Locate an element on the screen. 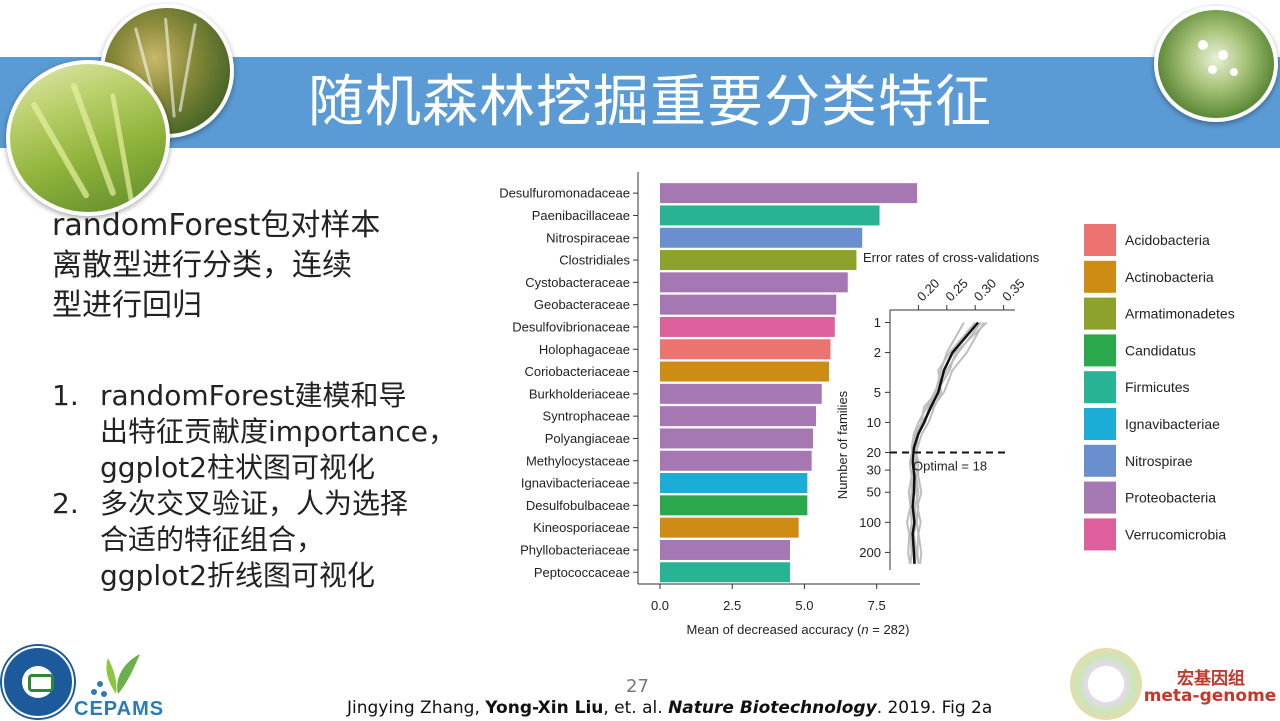  inset-y-tick-label: 2 is located at coordinates (877, 352).